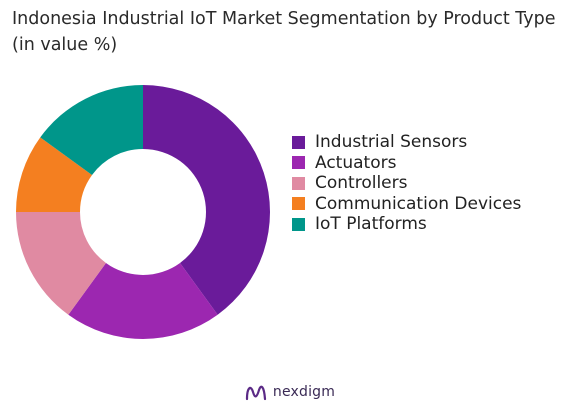 This screenshot has height=414, width=580. I want to click on donut-slice-actuators, so click(143, 300).